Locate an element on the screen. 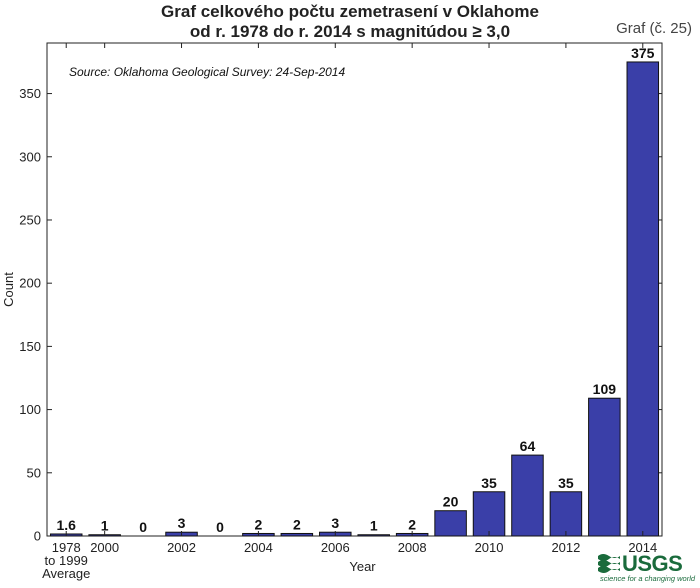 Image resolution: width=700 pixels, height=588 pixels. x-axis-label: Year is located at coordinates (362, 566).